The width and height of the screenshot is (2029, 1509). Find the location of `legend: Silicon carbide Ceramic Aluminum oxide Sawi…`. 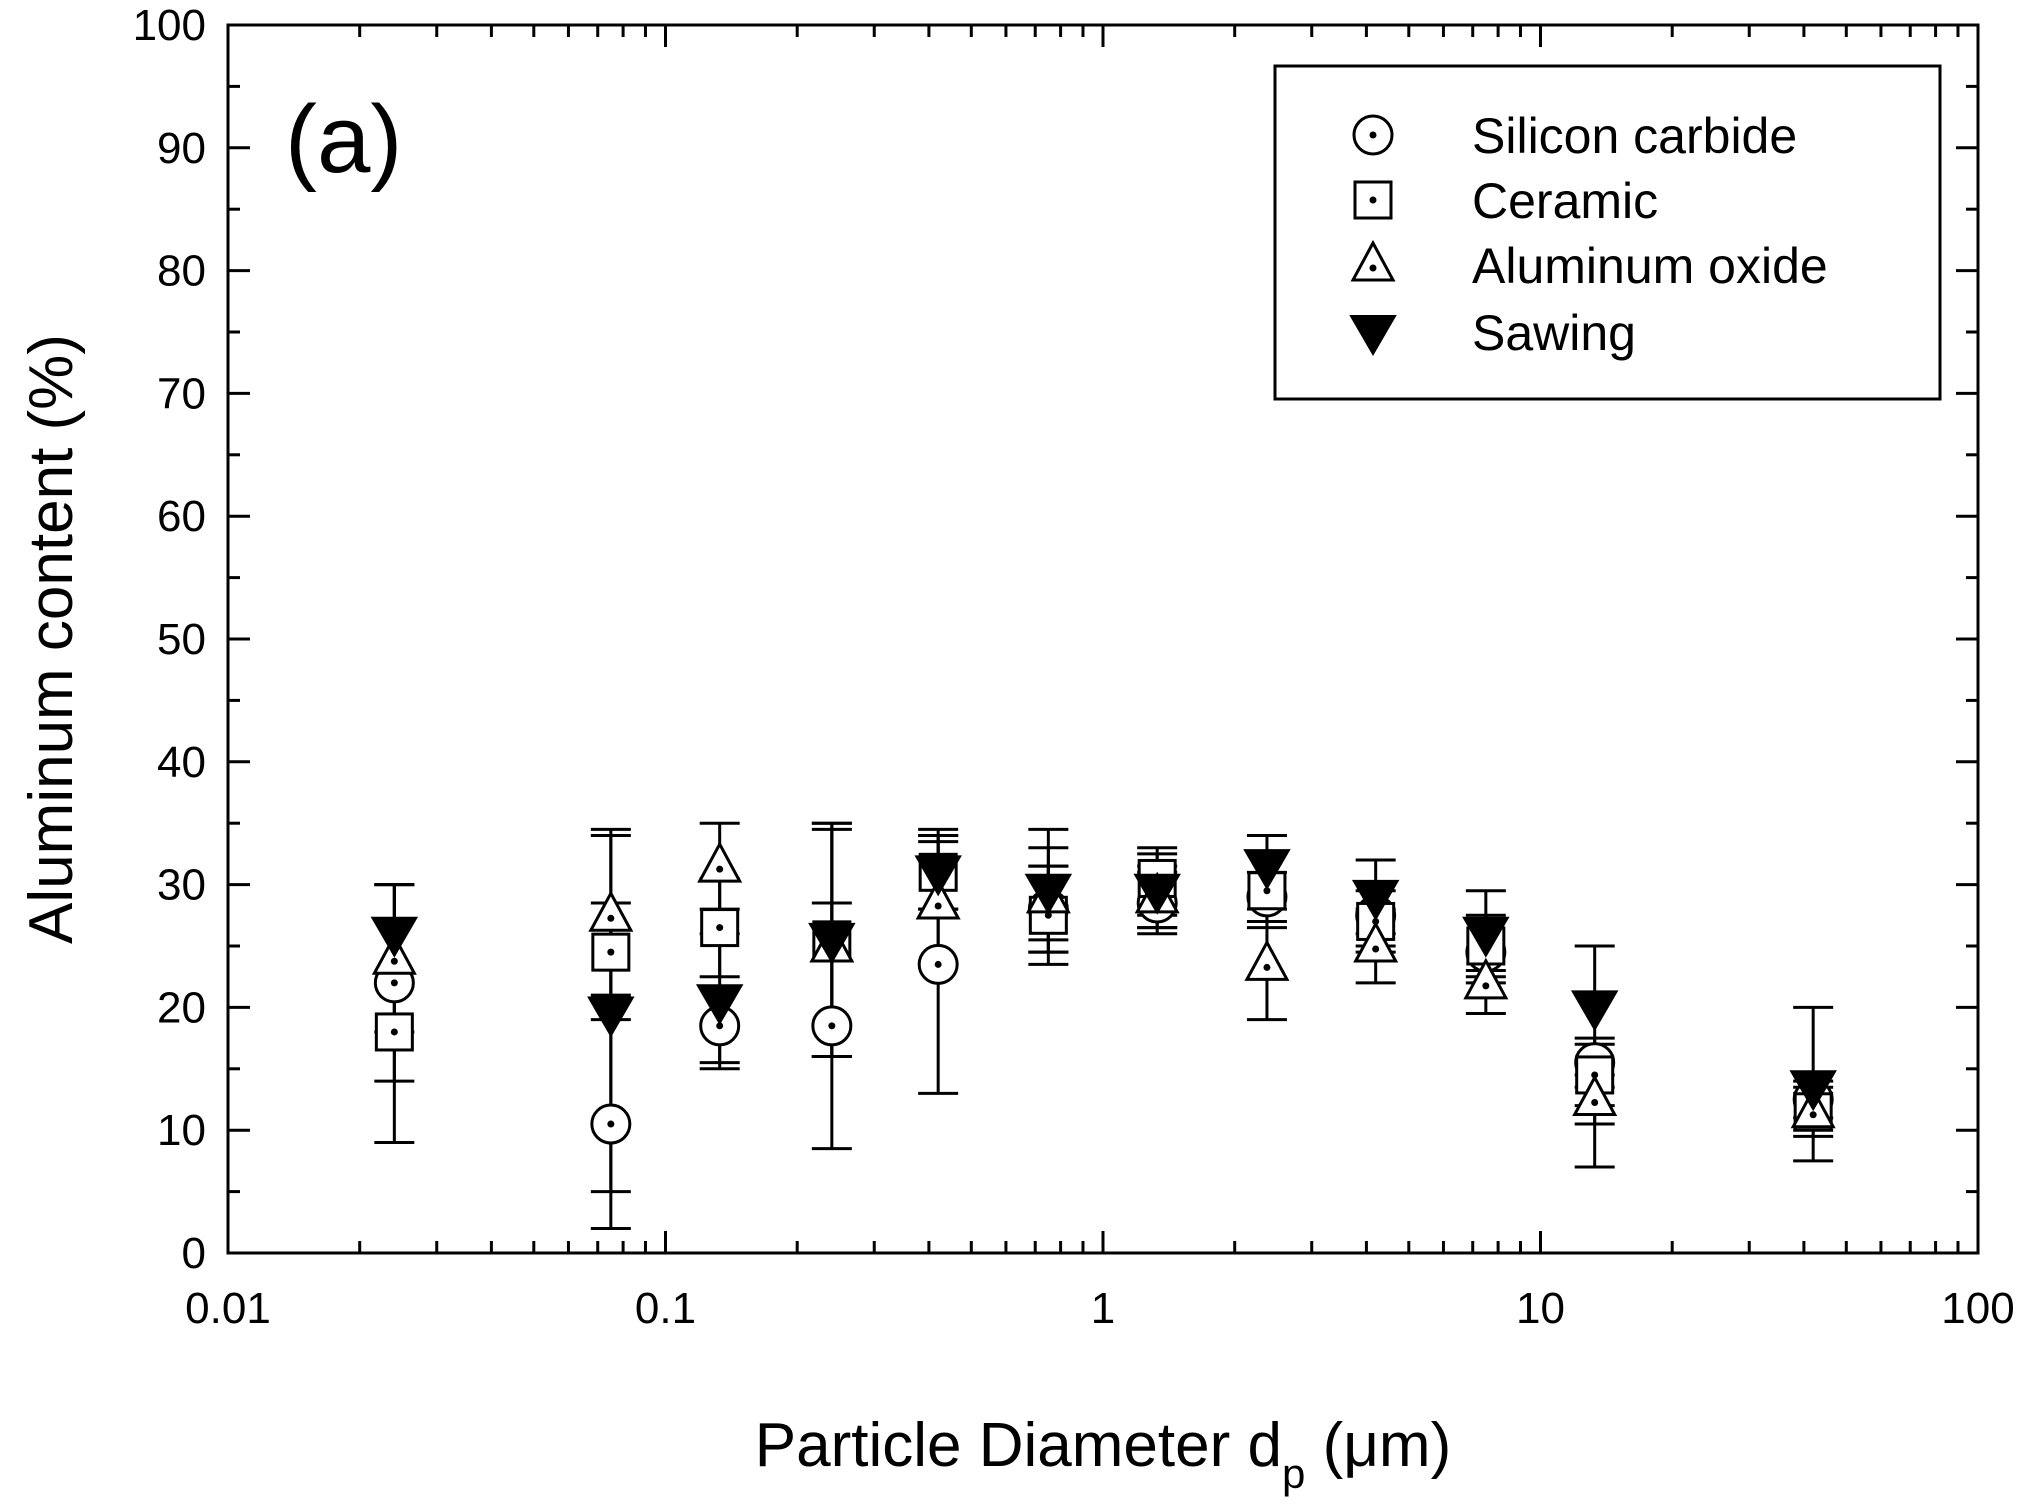

legend: Silicon carbide Ceramic Aluminum oxide Sawi… is located at coordinates (1607, 232).